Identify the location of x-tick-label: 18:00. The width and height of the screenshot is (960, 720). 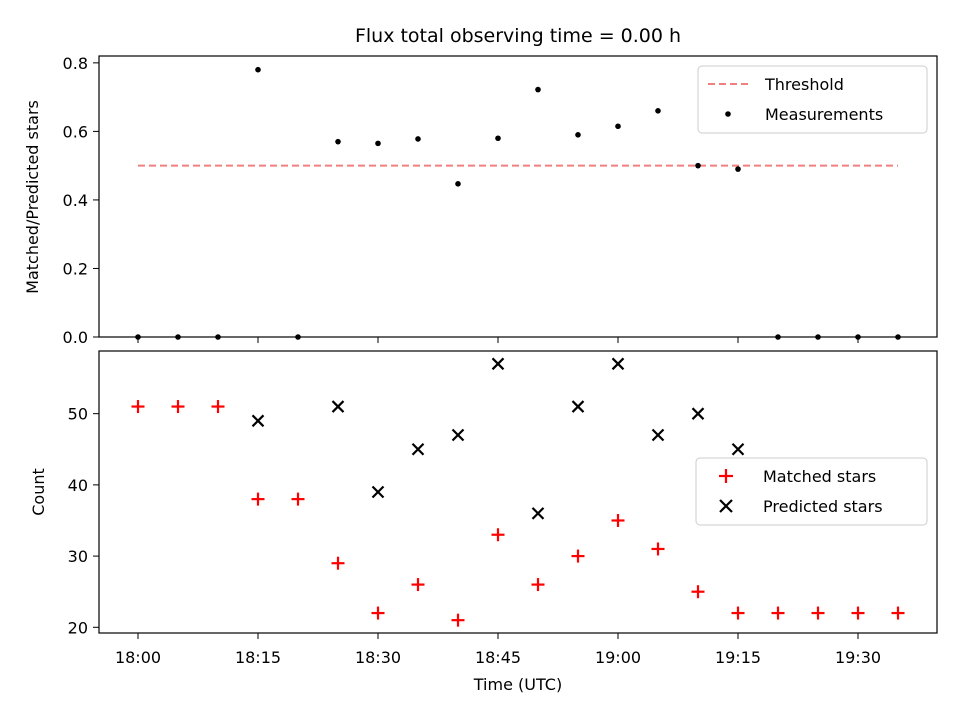
(138, 657).